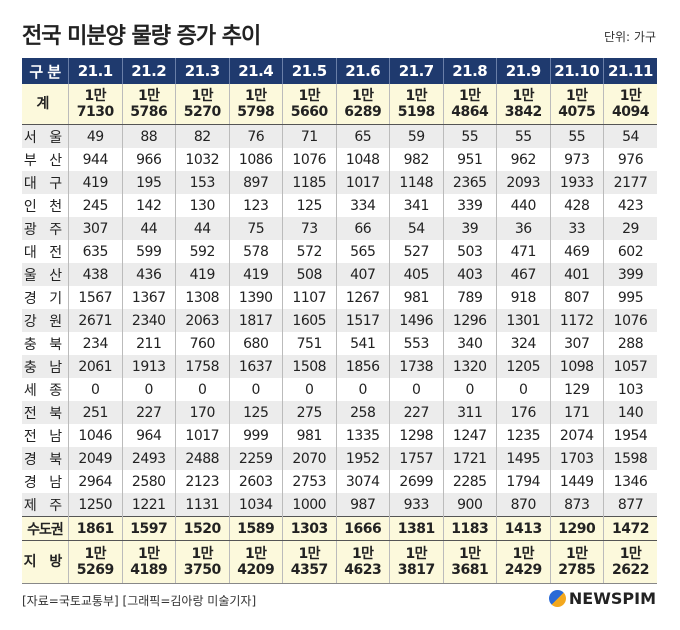 The image size is (680, 630). What do you see at coordinates (202, 366) in the screenshot?
I see `cell-value: 1758` at bounding box center [202, 366].